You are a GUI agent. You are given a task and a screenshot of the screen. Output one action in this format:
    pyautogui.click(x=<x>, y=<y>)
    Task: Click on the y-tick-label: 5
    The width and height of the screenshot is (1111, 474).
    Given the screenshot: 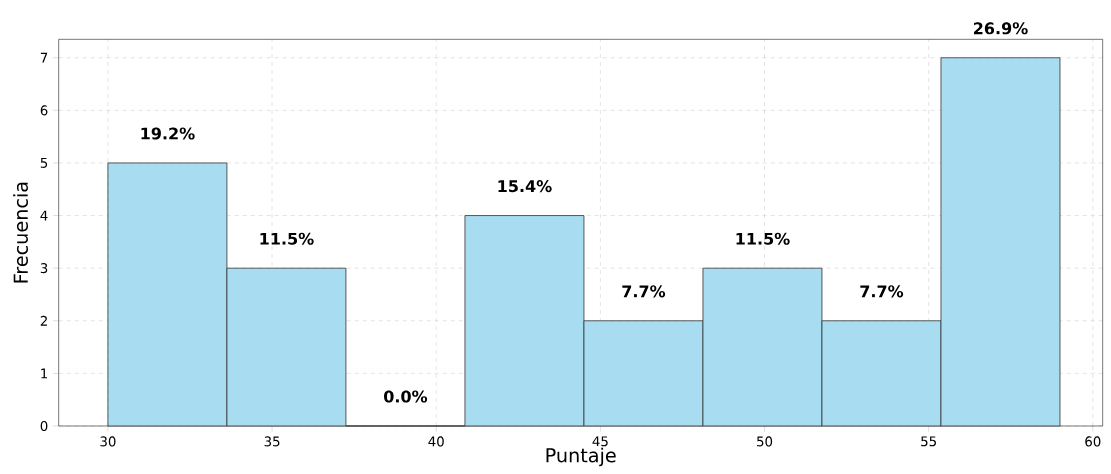 What is the action you would take?
    pyautogui.click(x=44, y=162)
    